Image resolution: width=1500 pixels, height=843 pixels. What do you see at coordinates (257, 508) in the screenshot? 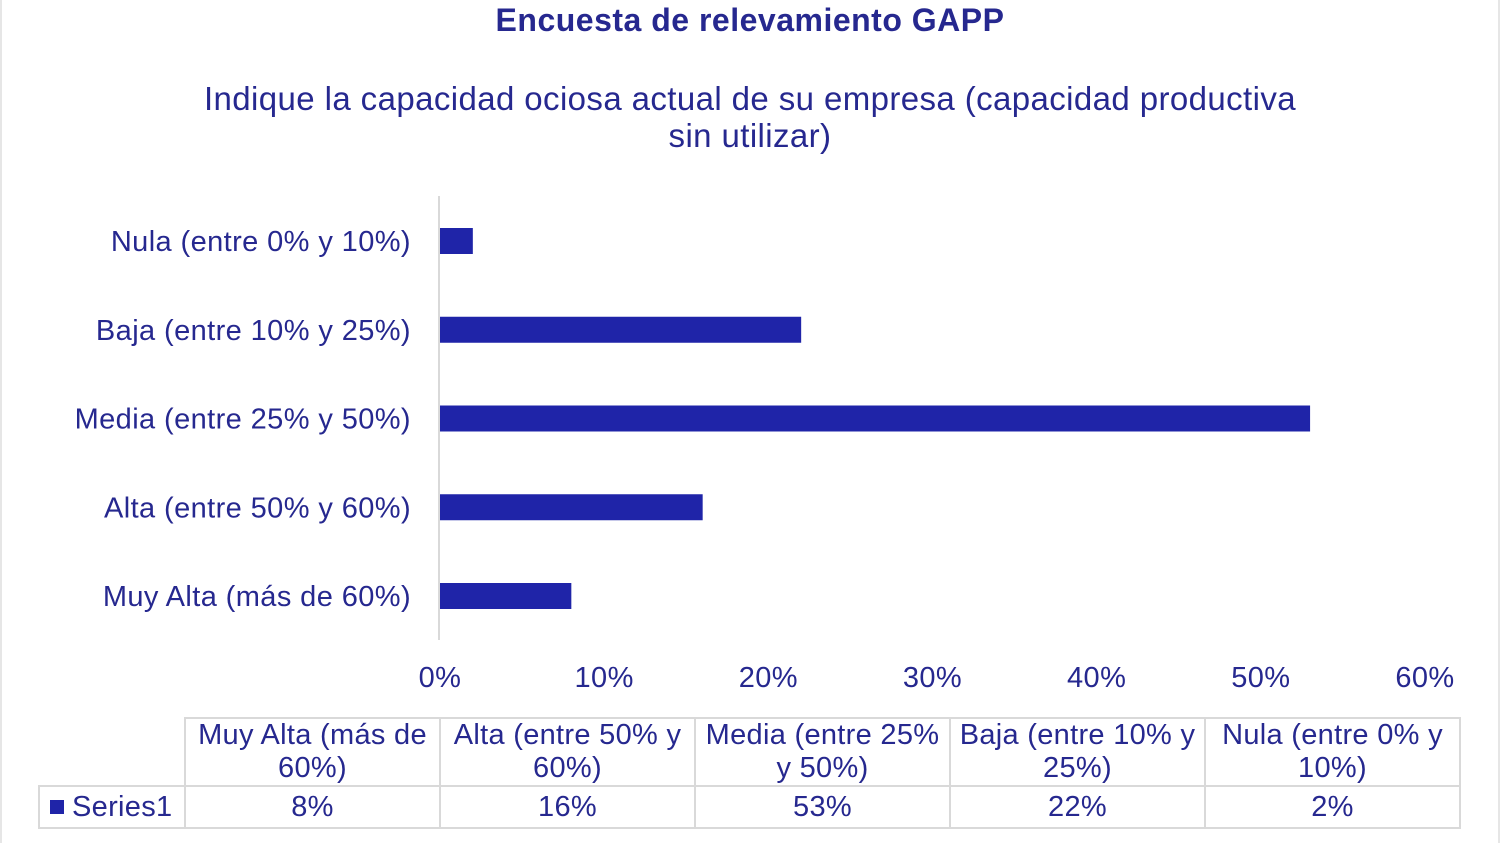
I see `category-label: Alta (entre 50% y 60%)` at bounding box center [257, 508].